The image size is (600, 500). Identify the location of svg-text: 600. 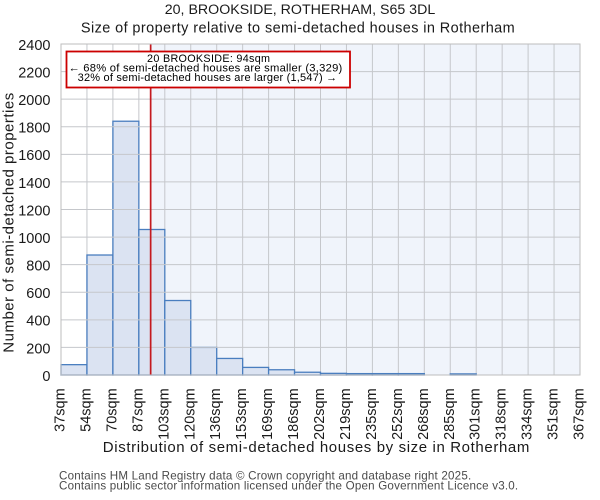
(38, 294).